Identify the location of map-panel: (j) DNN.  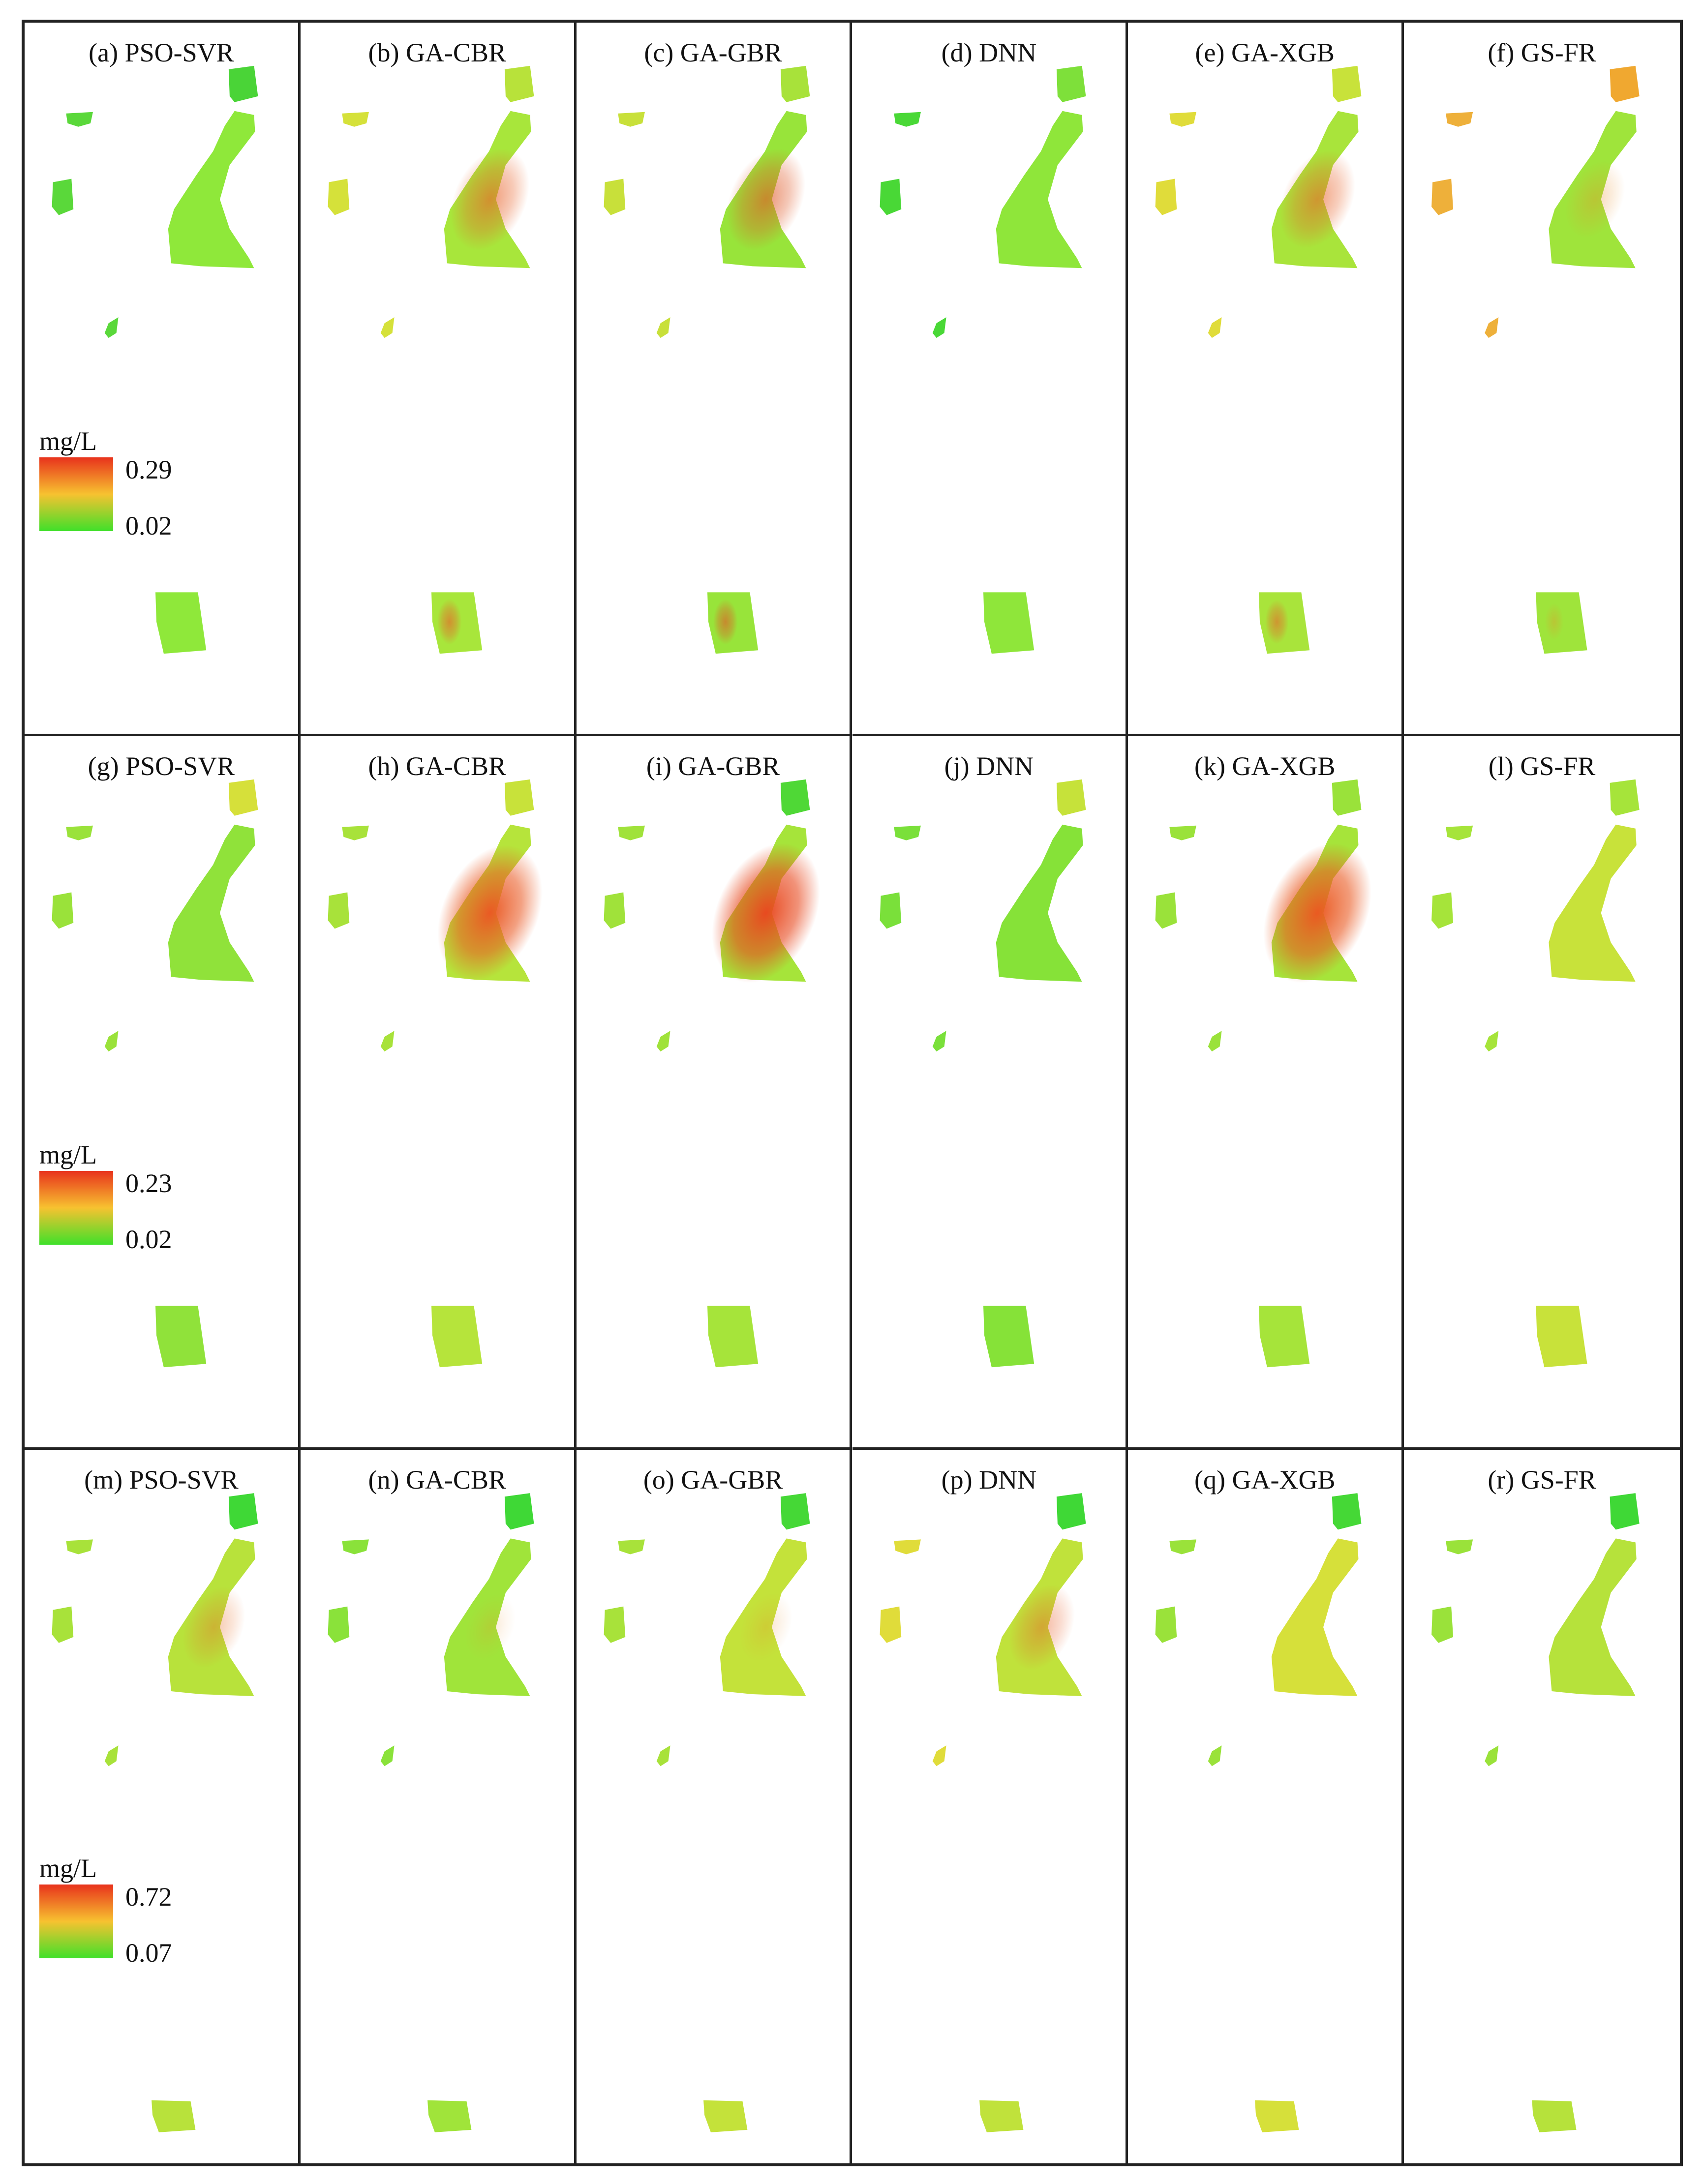
(990, 1093).